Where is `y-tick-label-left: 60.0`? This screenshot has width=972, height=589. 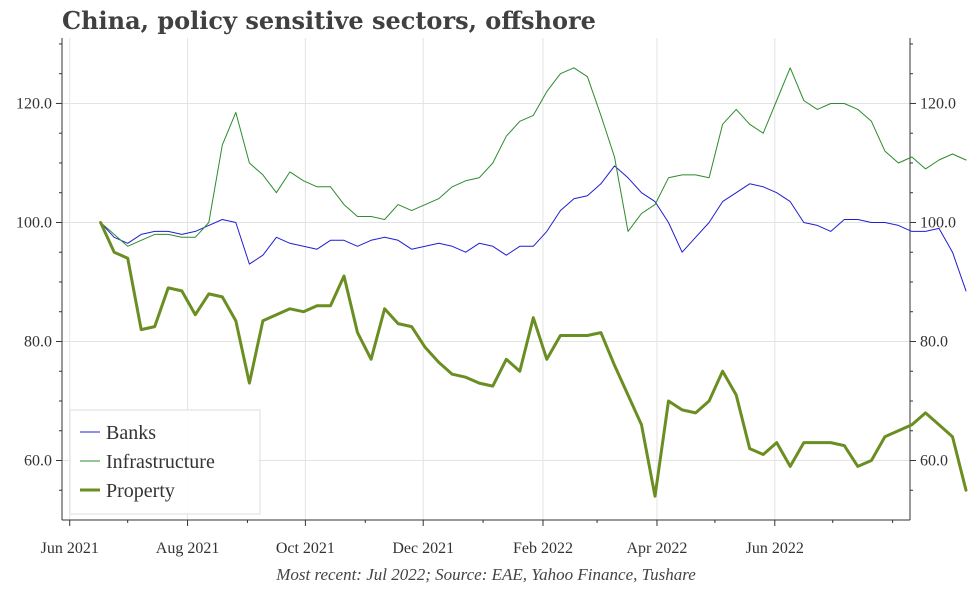
y-tick-label-left: 60.0 is located at coordinates (38, 460).